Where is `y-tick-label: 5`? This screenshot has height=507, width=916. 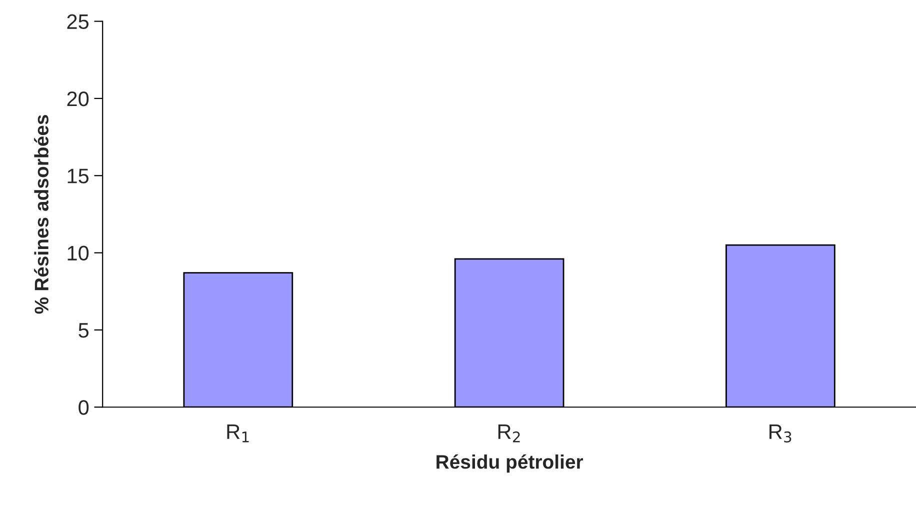 y-tick-label: 5 is located at coordinates (83, 330).